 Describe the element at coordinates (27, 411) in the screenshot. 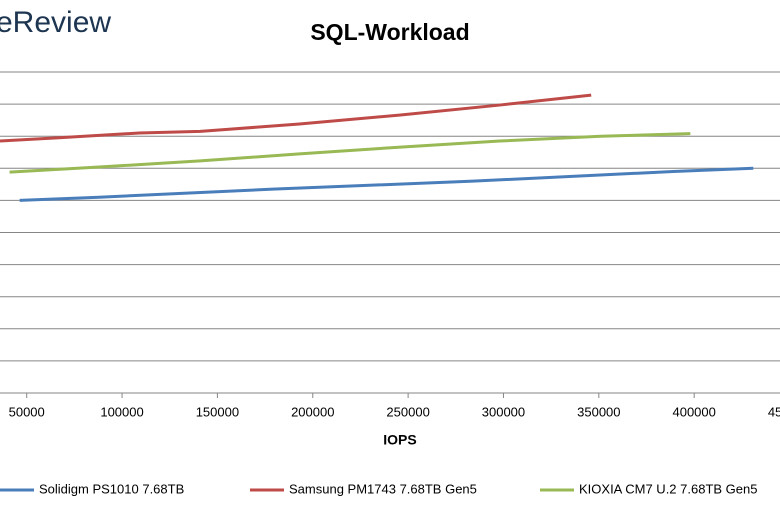

I see `x-tick-label: 50000` at that location.